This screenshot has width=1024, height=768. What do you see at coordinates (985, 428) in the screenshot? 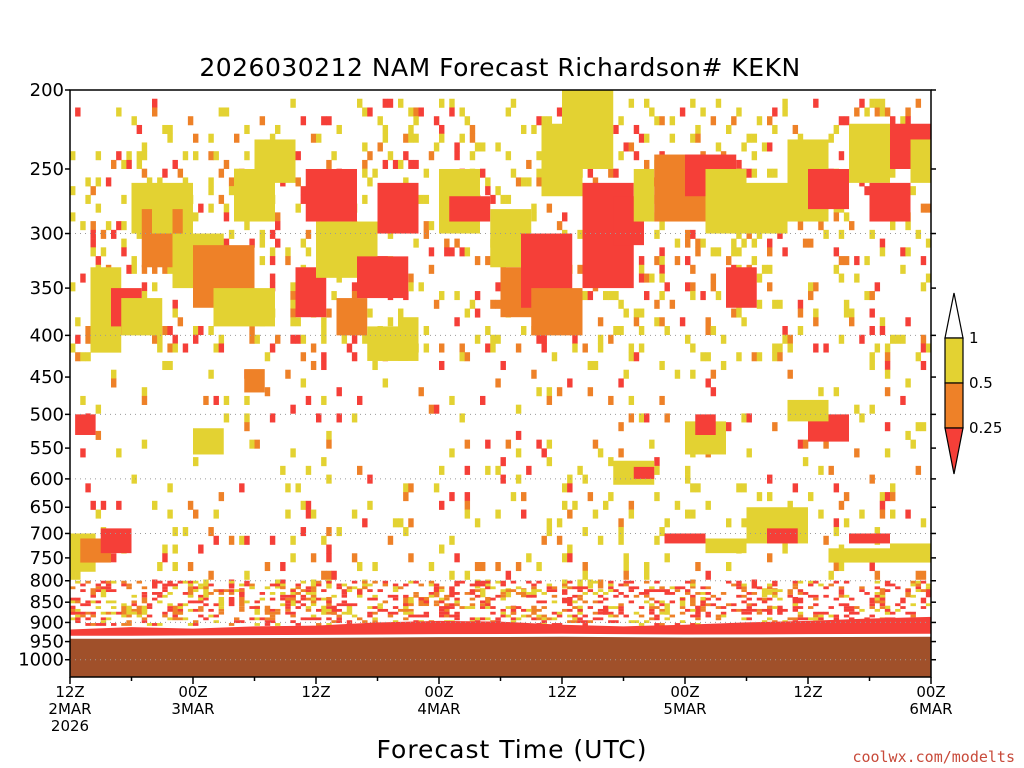
I see `colorbar-label: 0.25` at bounding box center [985, 428].